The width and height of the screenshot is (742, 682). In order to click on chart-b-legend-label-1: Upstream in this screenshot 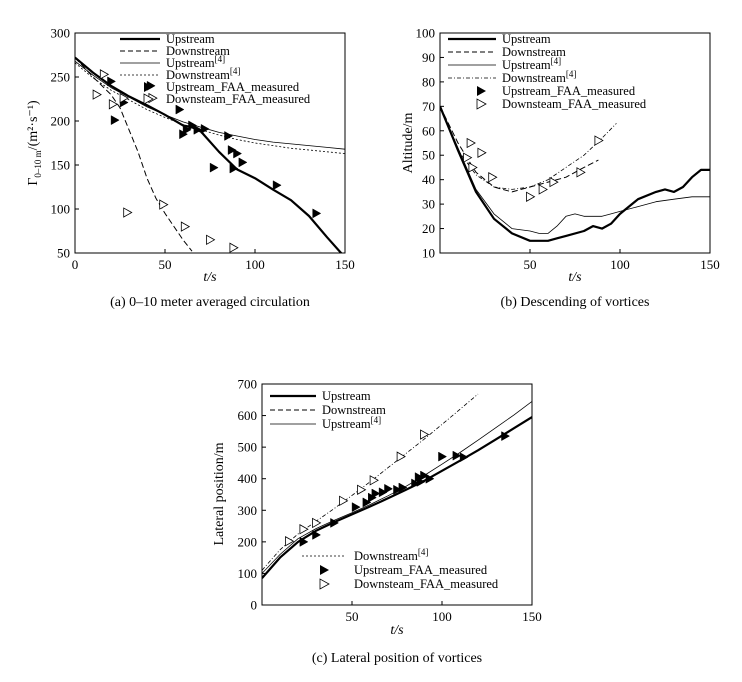, I will do `click(526, 39)`.